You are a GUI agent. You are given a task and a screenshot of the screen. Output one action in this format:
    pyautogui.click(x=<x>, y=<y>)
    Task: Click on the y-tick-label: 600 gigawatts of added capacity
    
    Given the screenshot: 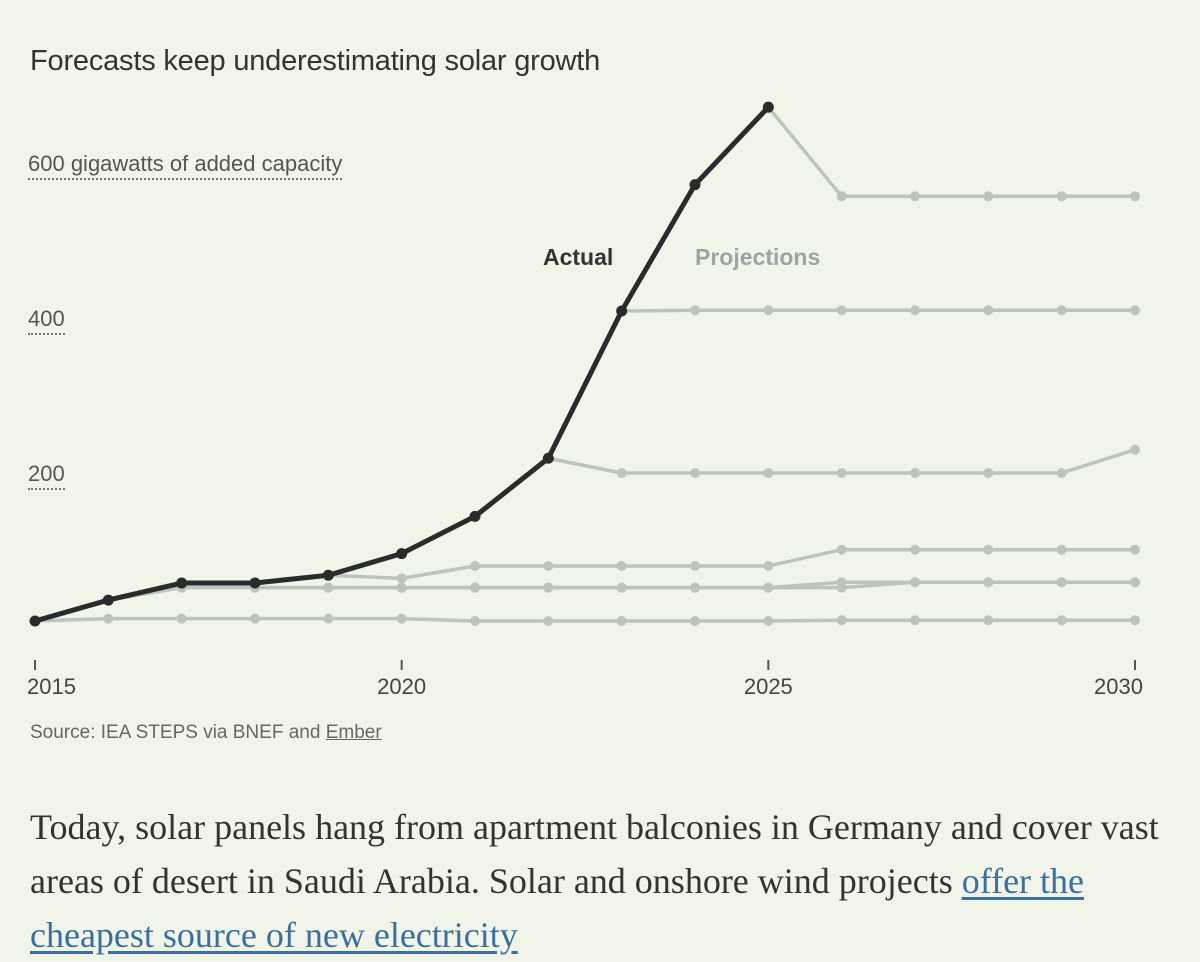 What is the action you would take?
    pyautogui.click(x=185, y=166)
    